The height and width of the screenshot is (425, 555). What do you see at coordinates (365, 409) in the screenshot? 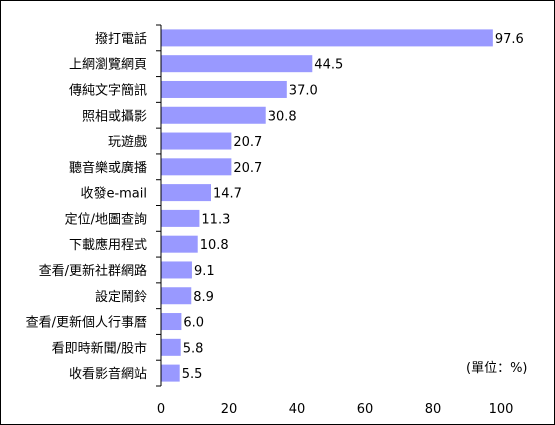
I see `x-tick-label: 60` at bounding box center [365, 409].